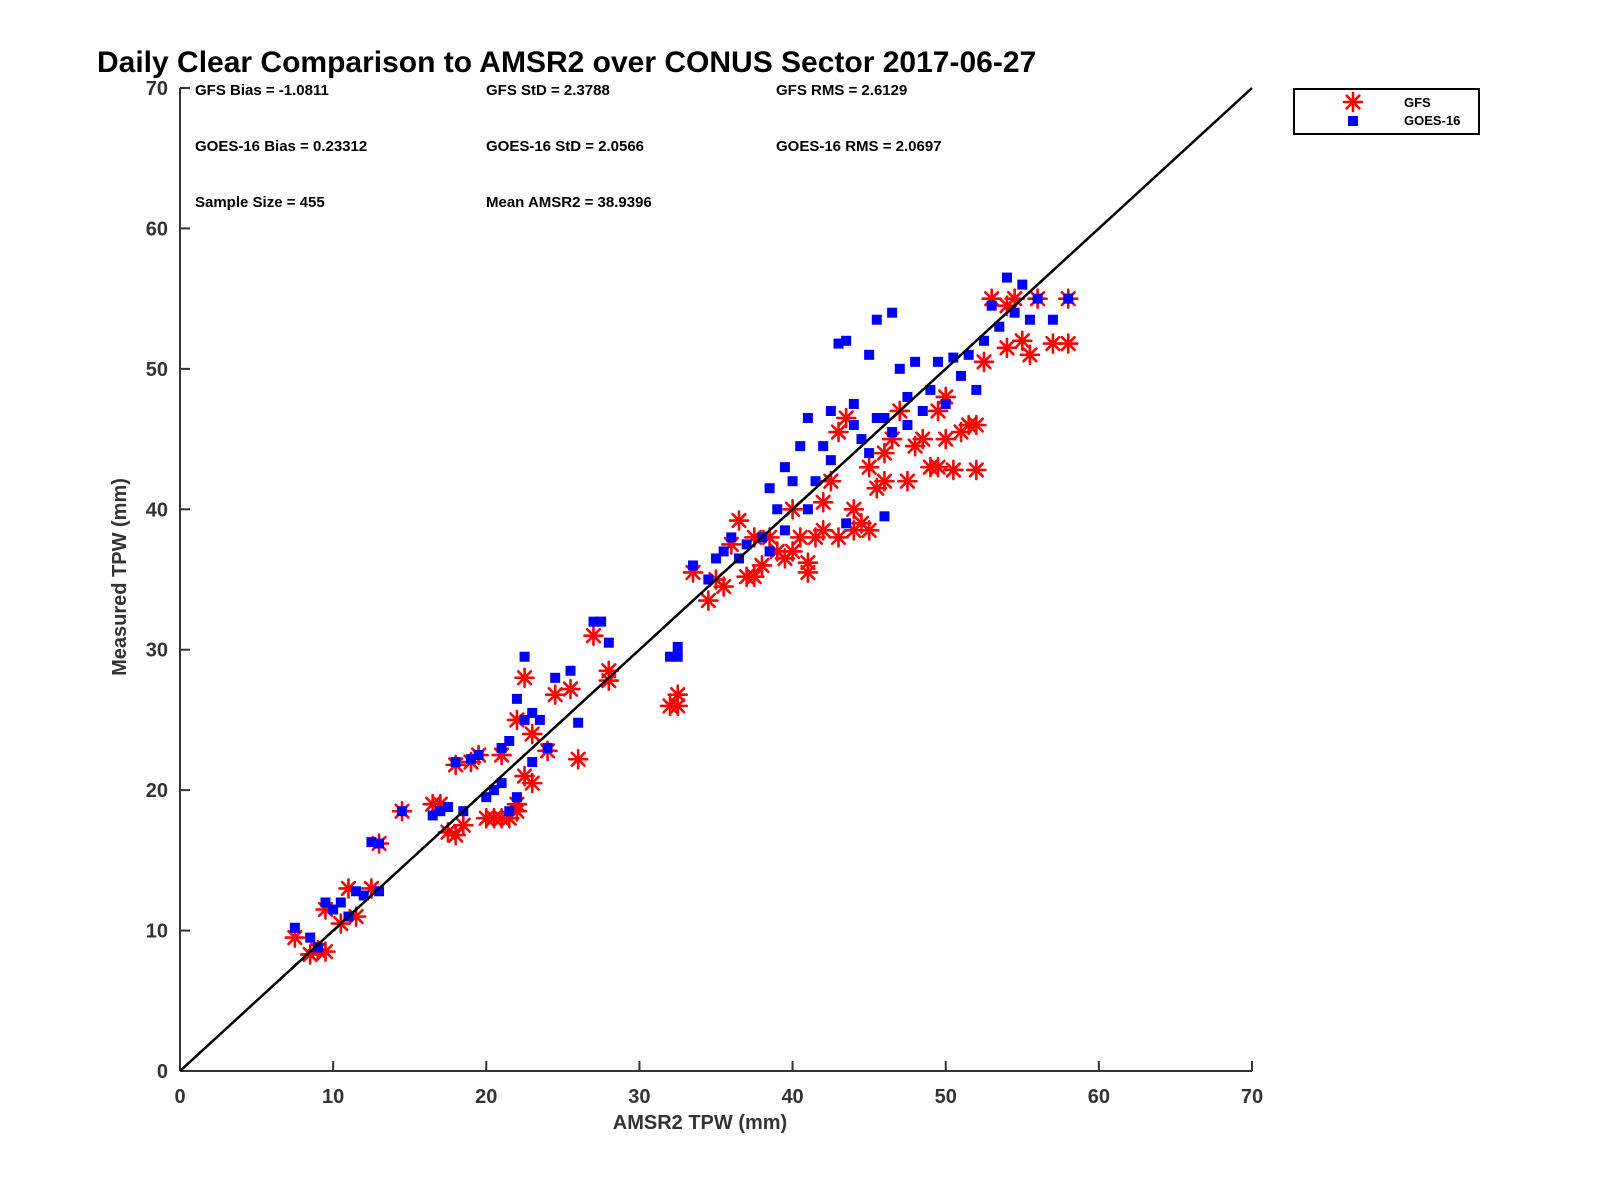  Describe the element at coordinates (157, 651) in the screenshot. I see `y-tick-label: 30` at that location.